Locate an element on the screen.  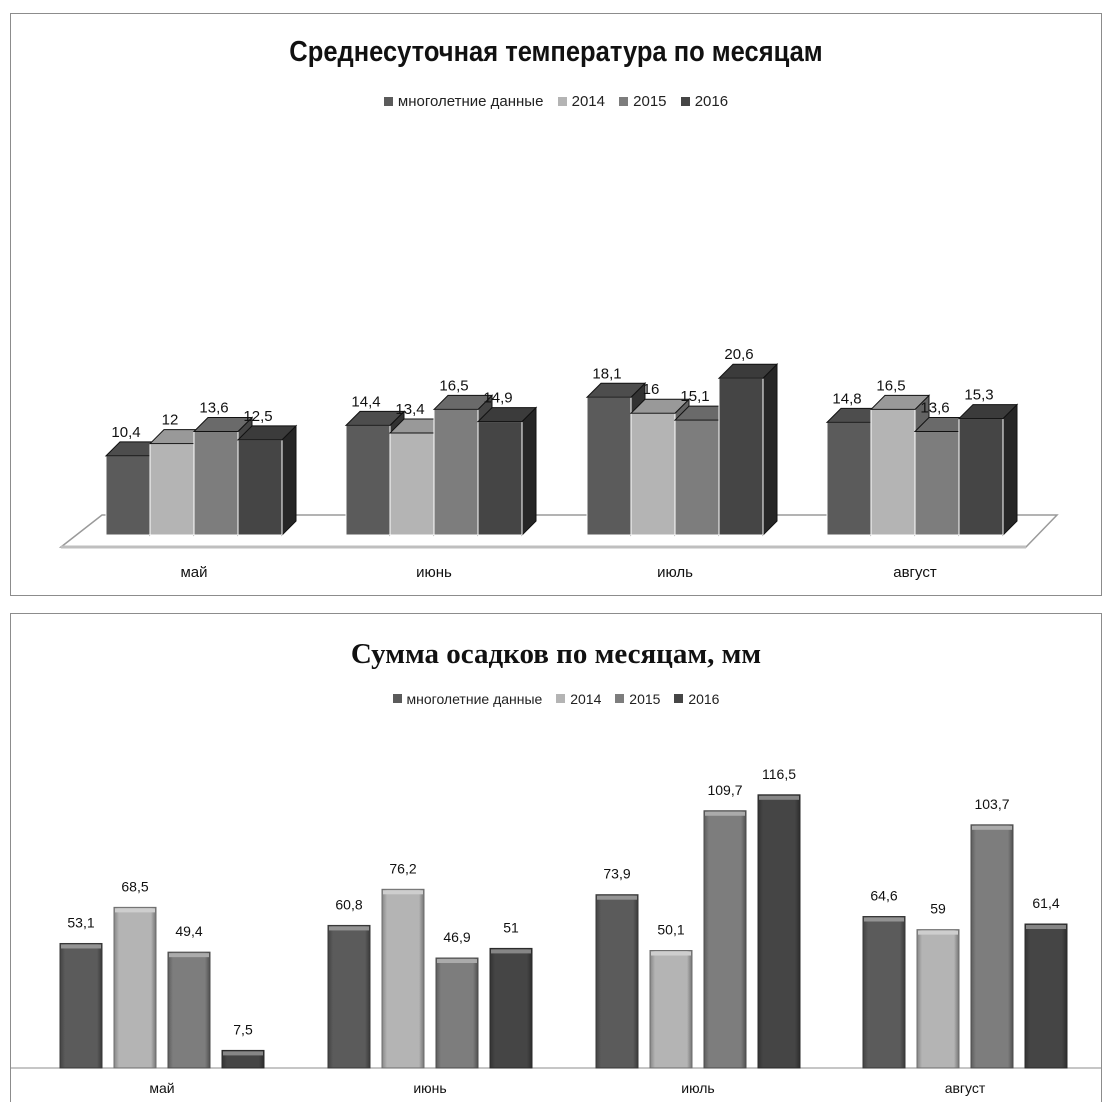
legend-item: 2014 is located at coordinates (581, 101).